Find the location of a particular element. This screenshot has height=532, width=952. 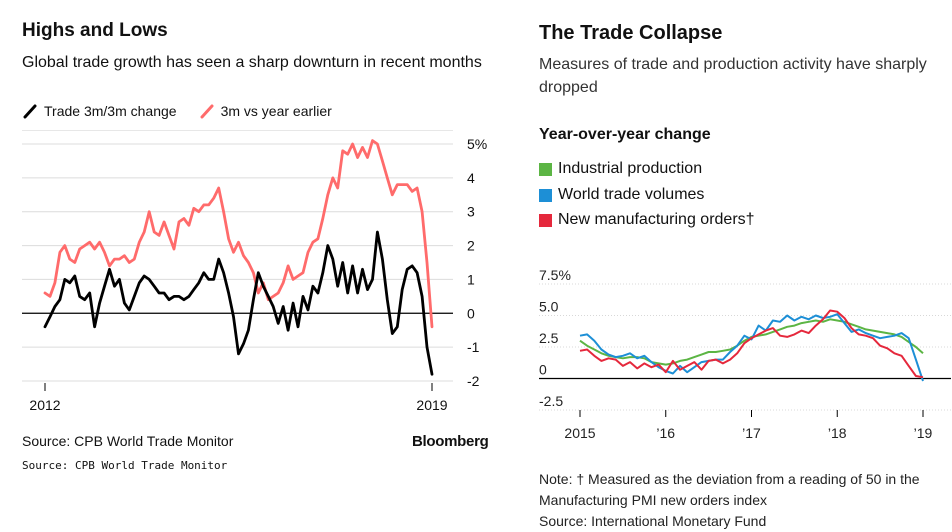

legend-item-industrial: Industrial production is located at coordinates (620, 169).